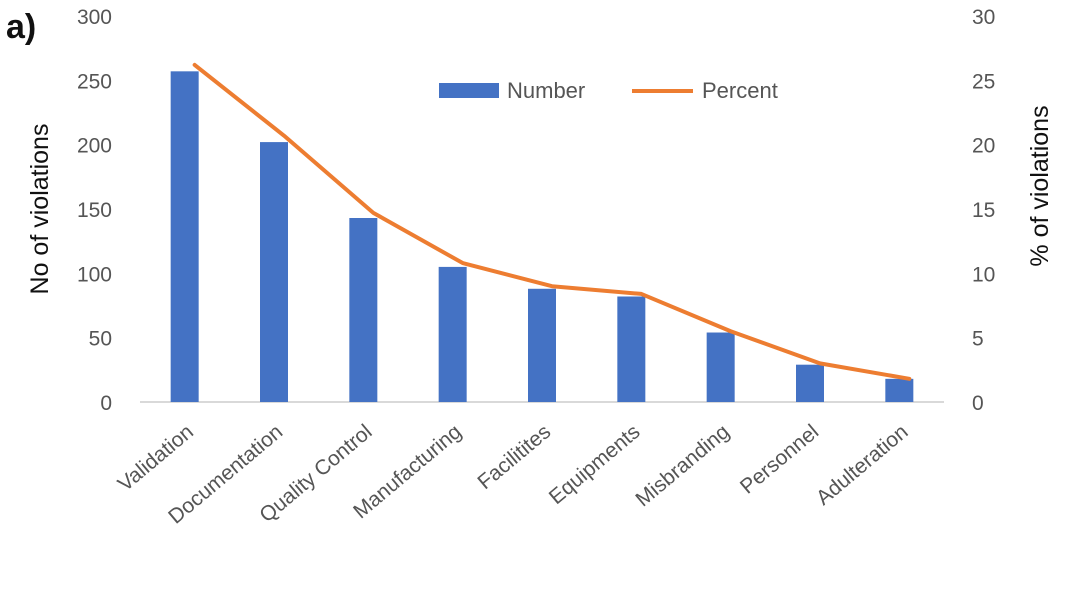  I want to click on right-tick-label: 15, so click(983, 210).